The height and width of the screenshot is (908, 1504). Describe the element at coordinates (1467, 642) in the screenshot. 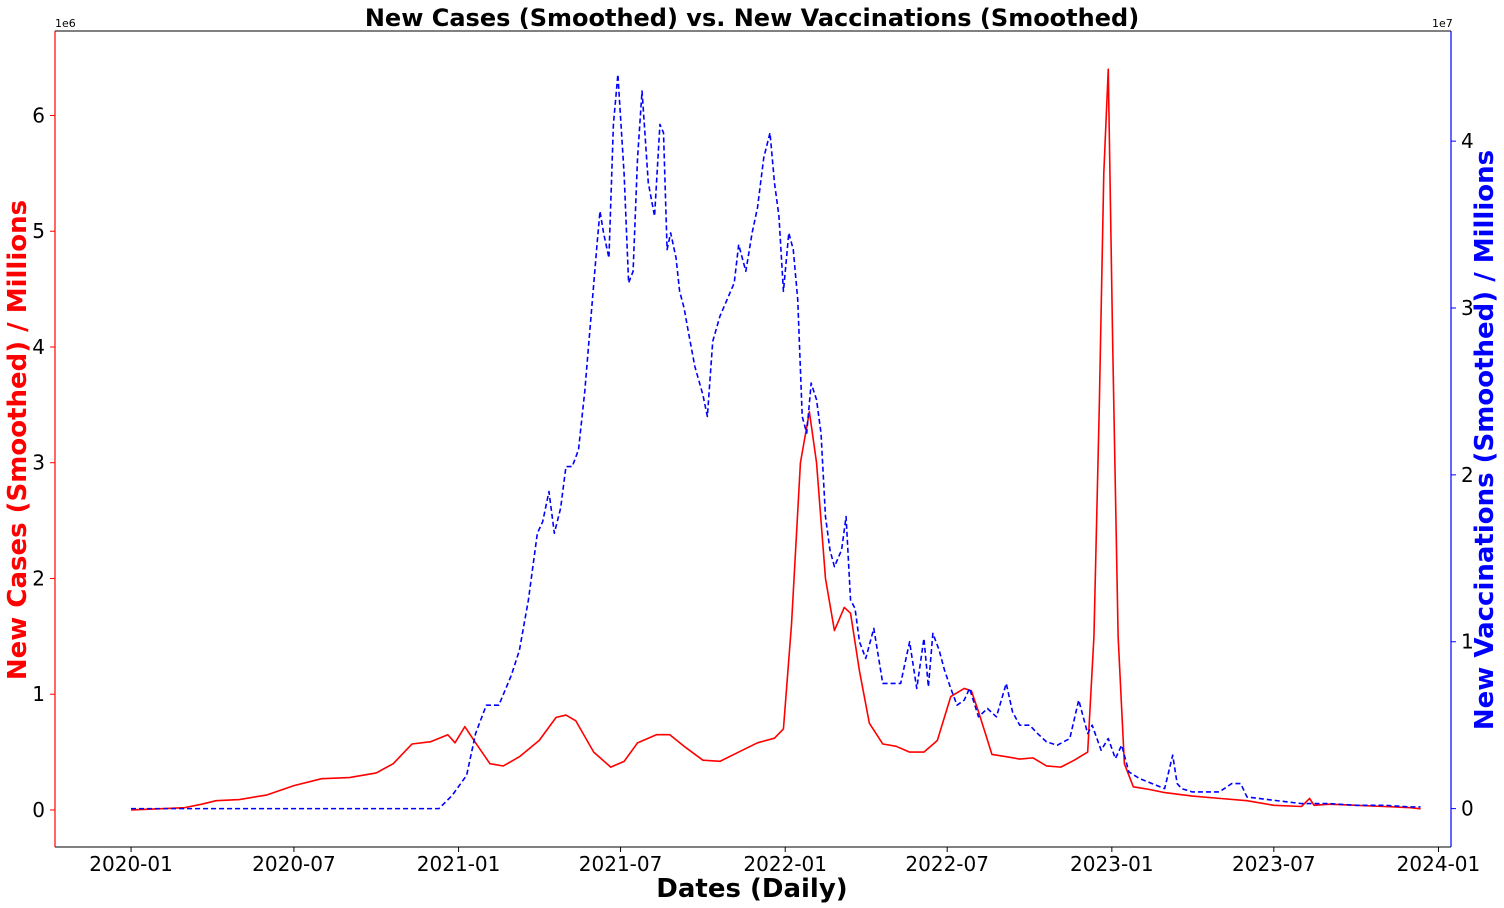

I see `right-y-tick-label: 1` at that location.